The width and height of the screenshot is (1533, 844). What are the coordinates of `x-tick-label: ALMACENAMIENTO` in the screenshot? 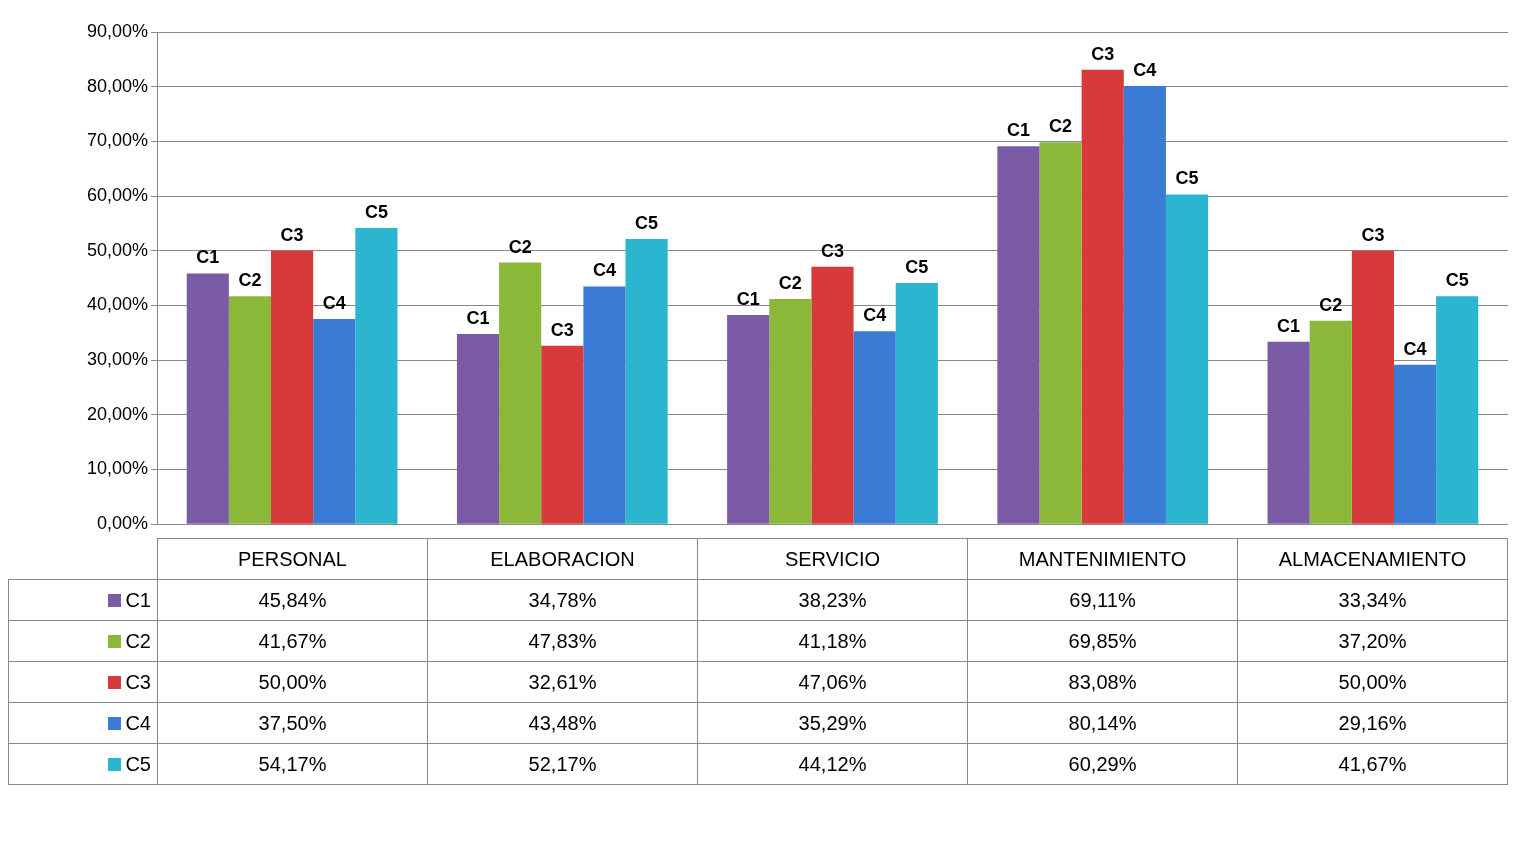 It's located at (1372, 559).